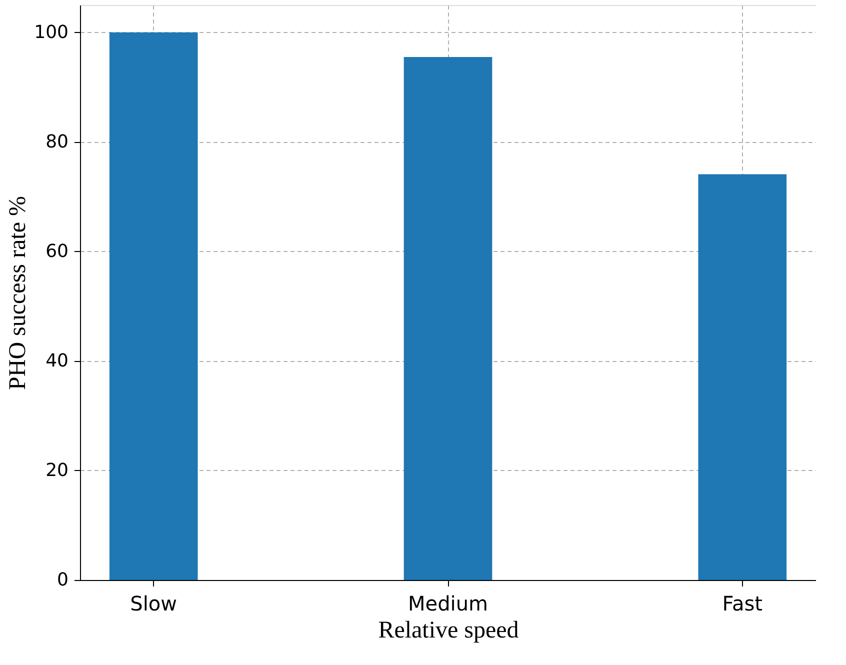 This screenshot has height=665, width=846. What do you see at coordinates (154, 604) in the screenshot?
I see `x-tick-label: Slow` at bounding box center [154, 604].